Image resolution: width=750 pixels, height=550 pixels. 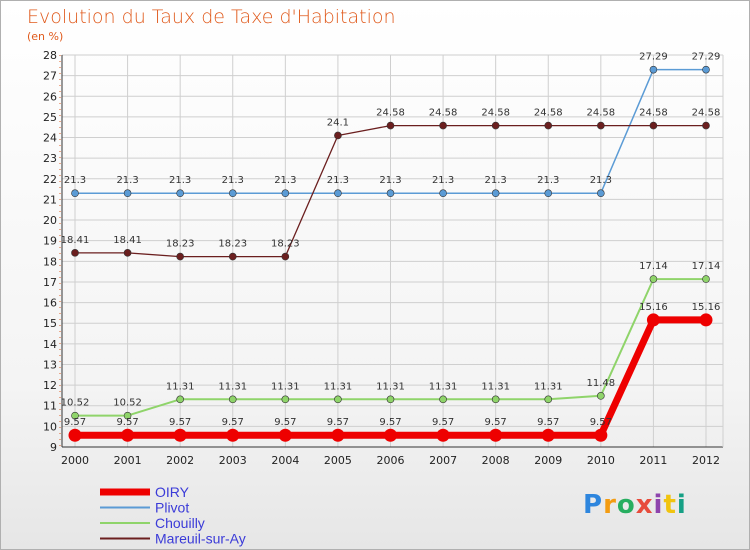 What do you see at coordinates (211, 17) in the screenshot?
I see `chart-title: Evolution du Taux de Taxe d'Habitation` at bounding box center [211, 17].